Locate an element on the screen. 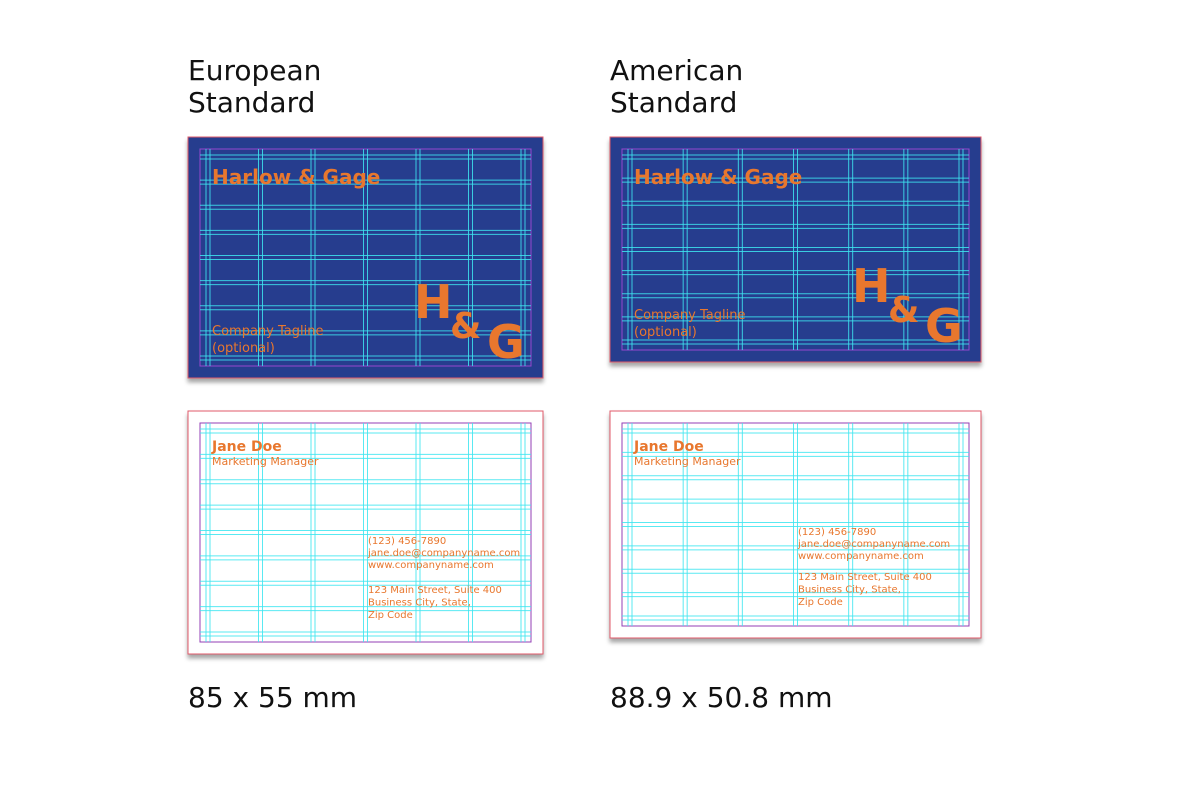 This screenshot has width=1200, height=800. heading: American is located at coordinates (676, 70).